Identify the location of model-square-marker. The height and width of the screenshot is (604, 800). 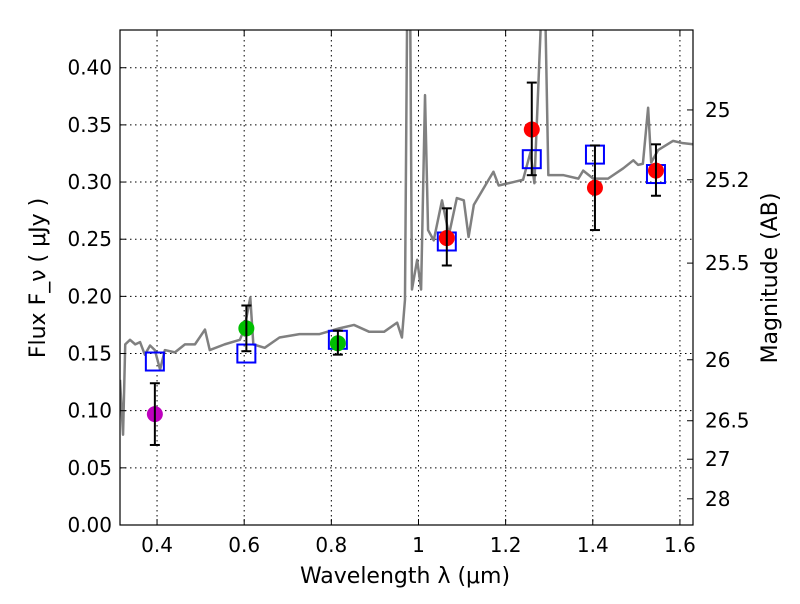
(154, 361).